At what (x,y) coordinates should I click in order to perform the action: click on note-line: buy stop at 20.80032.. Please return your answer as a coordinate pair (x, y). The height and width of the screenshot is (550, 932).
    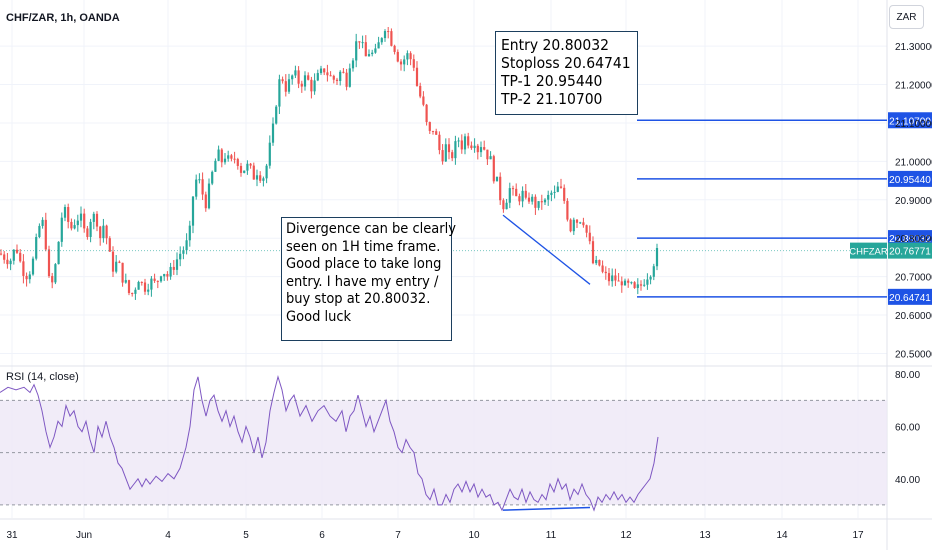
    Looking at the image, I should click on (358, 299).